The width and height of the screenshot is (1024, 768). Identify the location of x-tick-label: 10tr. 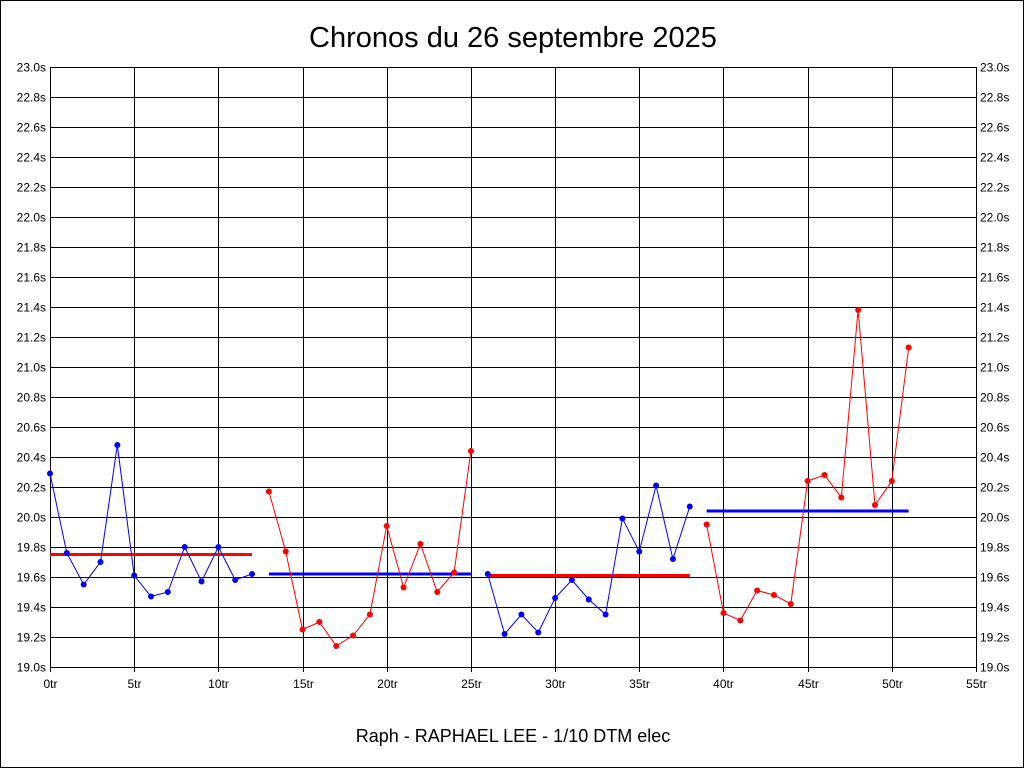
(218, 684).